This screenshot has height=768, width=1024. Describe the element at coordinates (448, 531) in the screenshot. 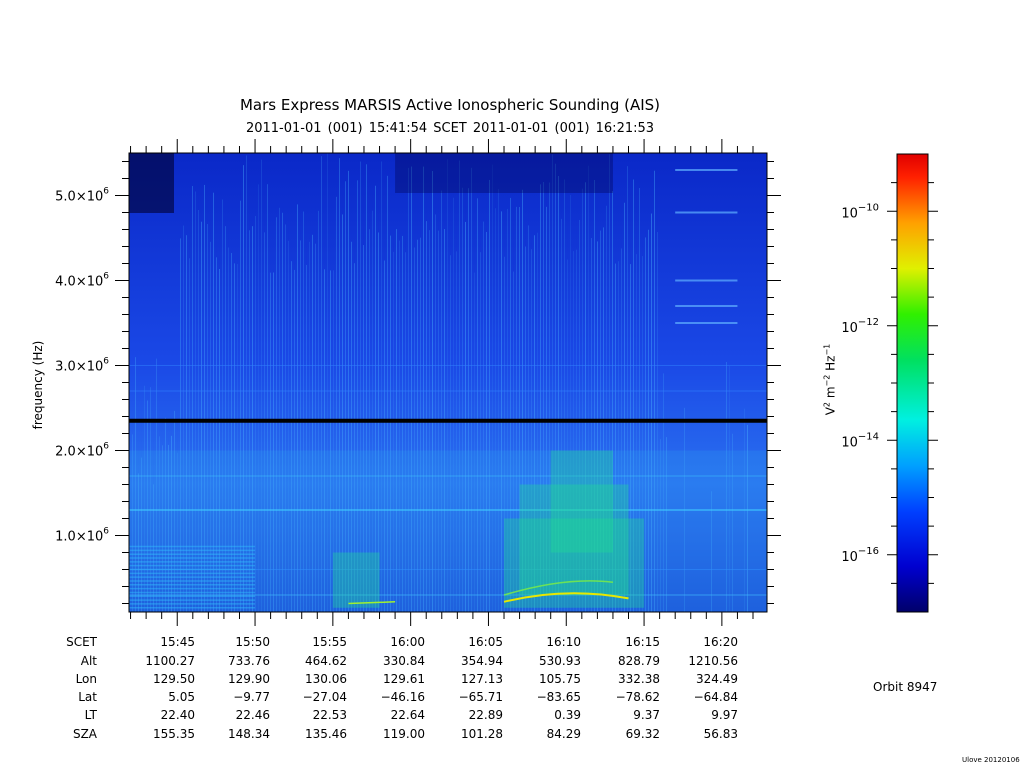

I see `lower-band-glow` at that location.